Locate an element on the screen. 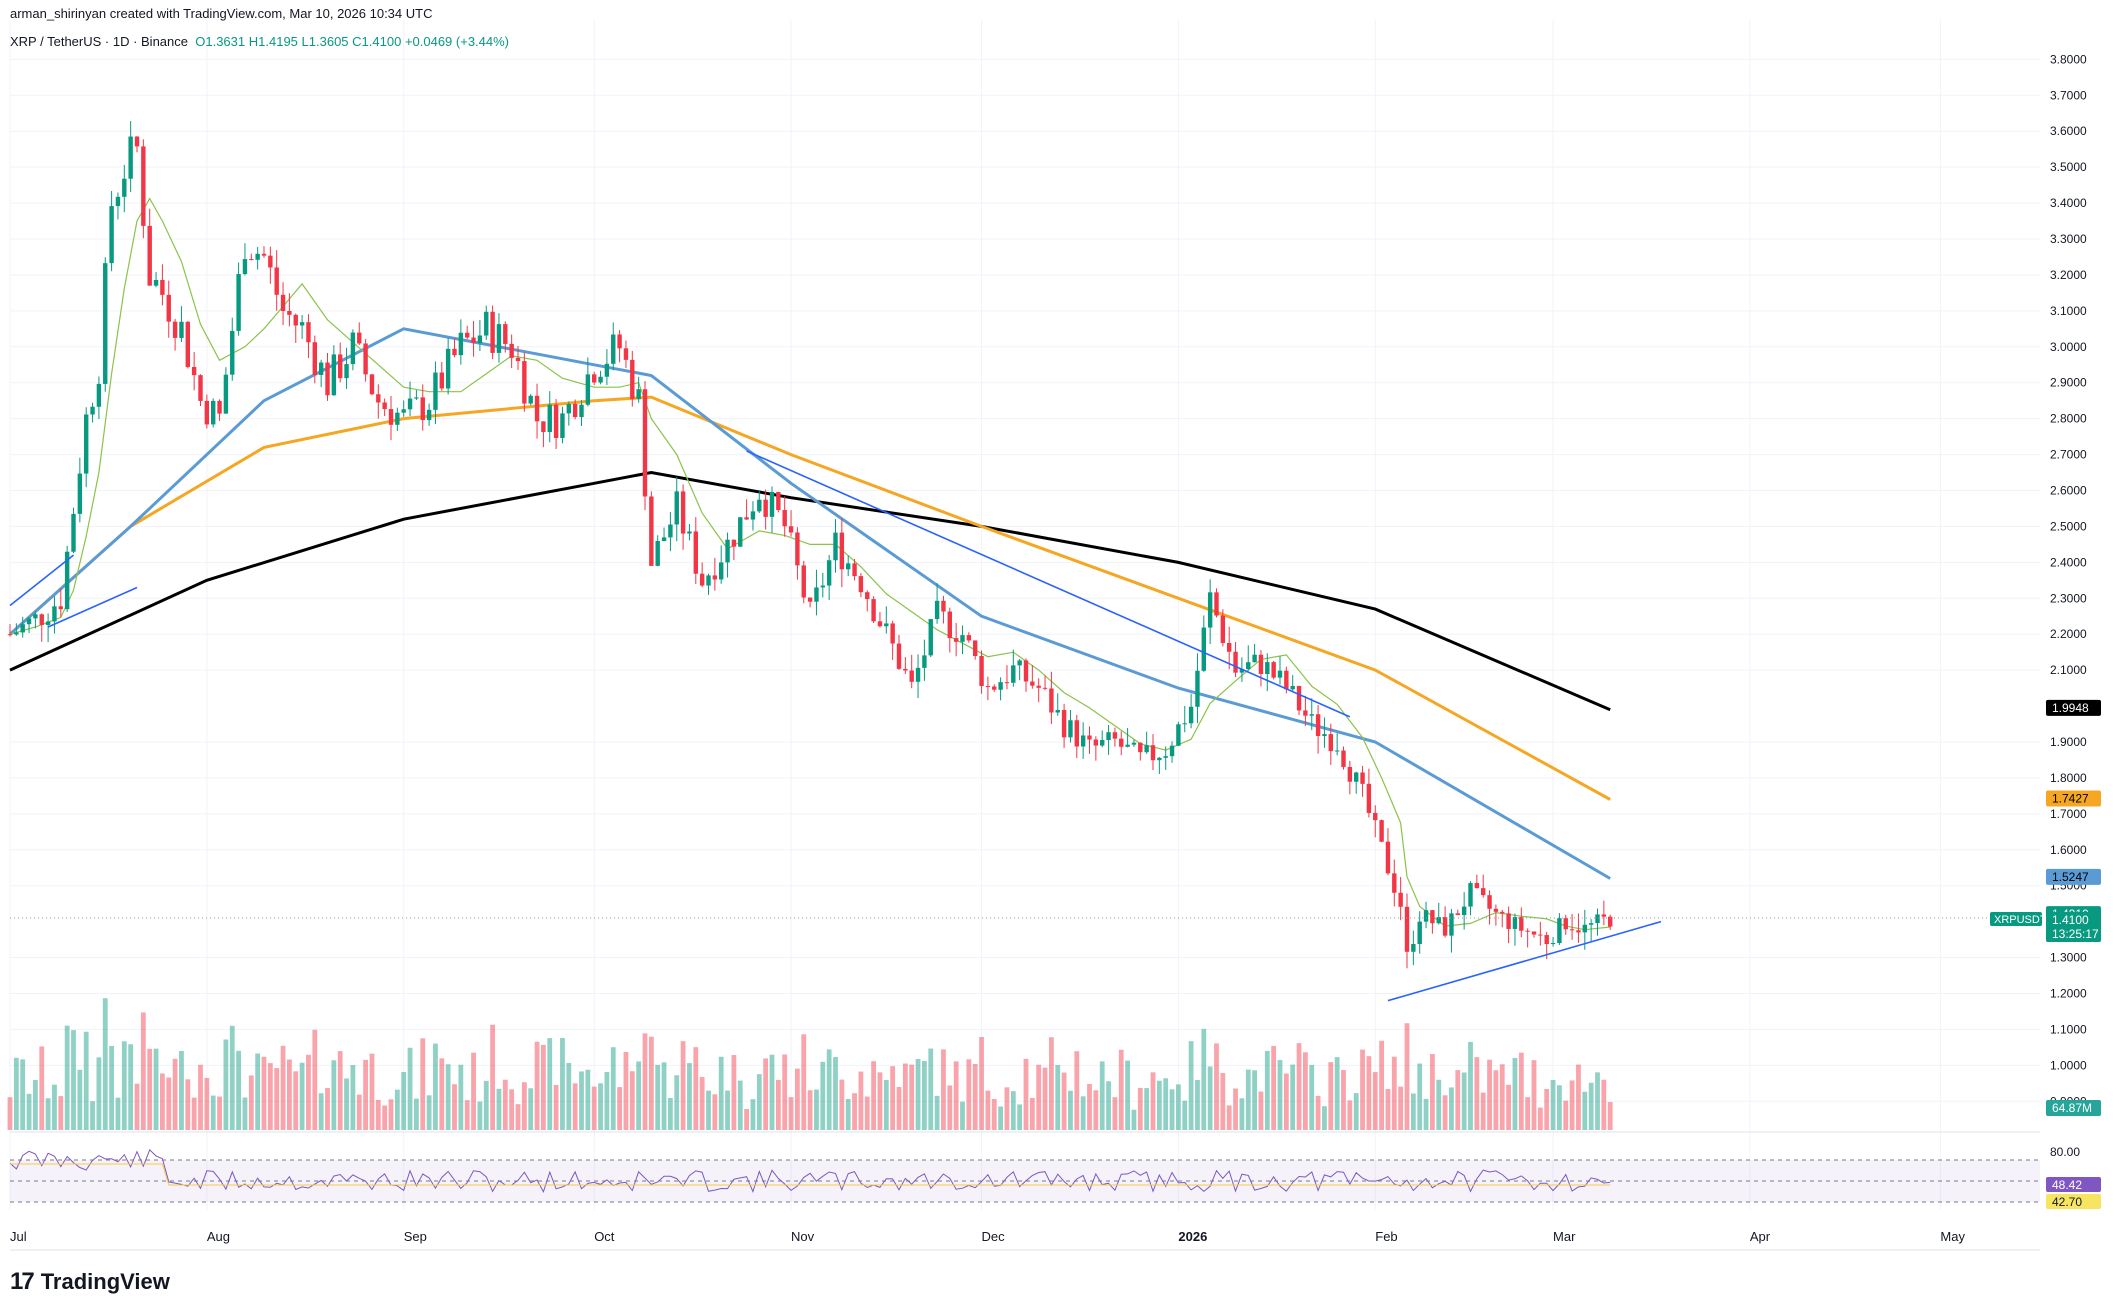  x-tick-label: May is located at coordinates (1952, 1236).